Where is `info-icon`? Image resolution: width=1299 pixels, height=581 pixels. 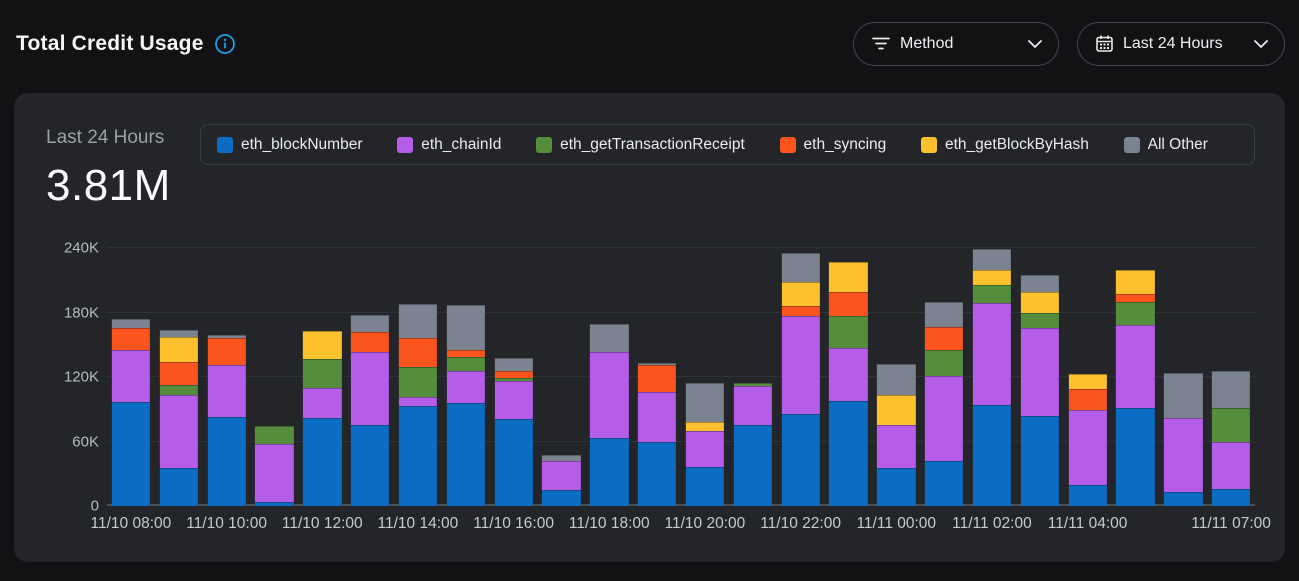
info-icon is located at coordinates (225, 44).